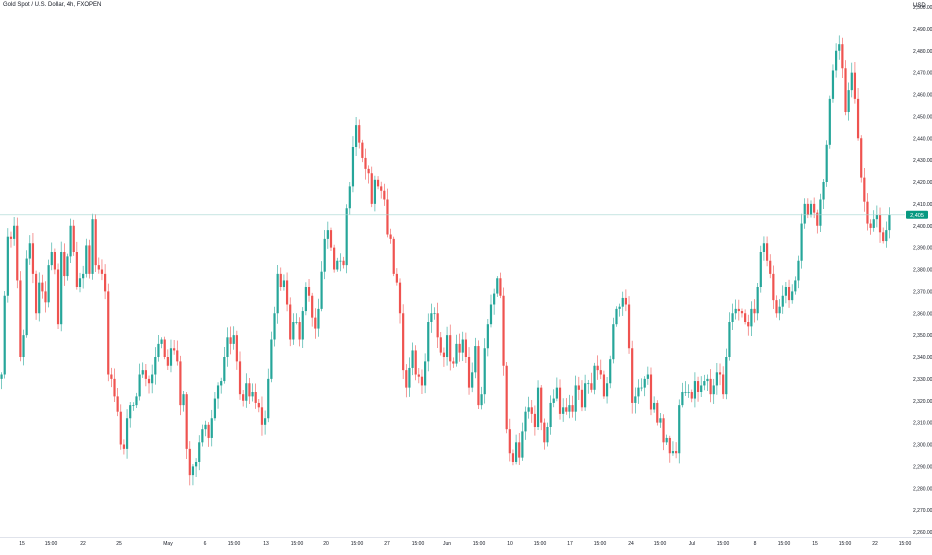 The image size is (932, 555). What do you see at coordinates (922, 52) in the screenshot?
I see `price-tick-label: 2,480.00` at bounding box center [922, 52].